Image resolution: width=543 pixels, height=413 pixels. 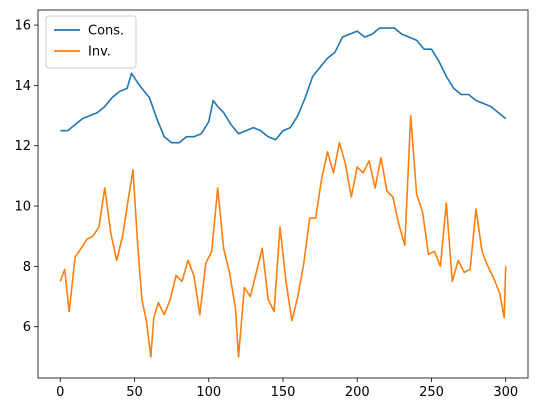 I want to click on x-tick-label: 150, so click(x=283, y=392).